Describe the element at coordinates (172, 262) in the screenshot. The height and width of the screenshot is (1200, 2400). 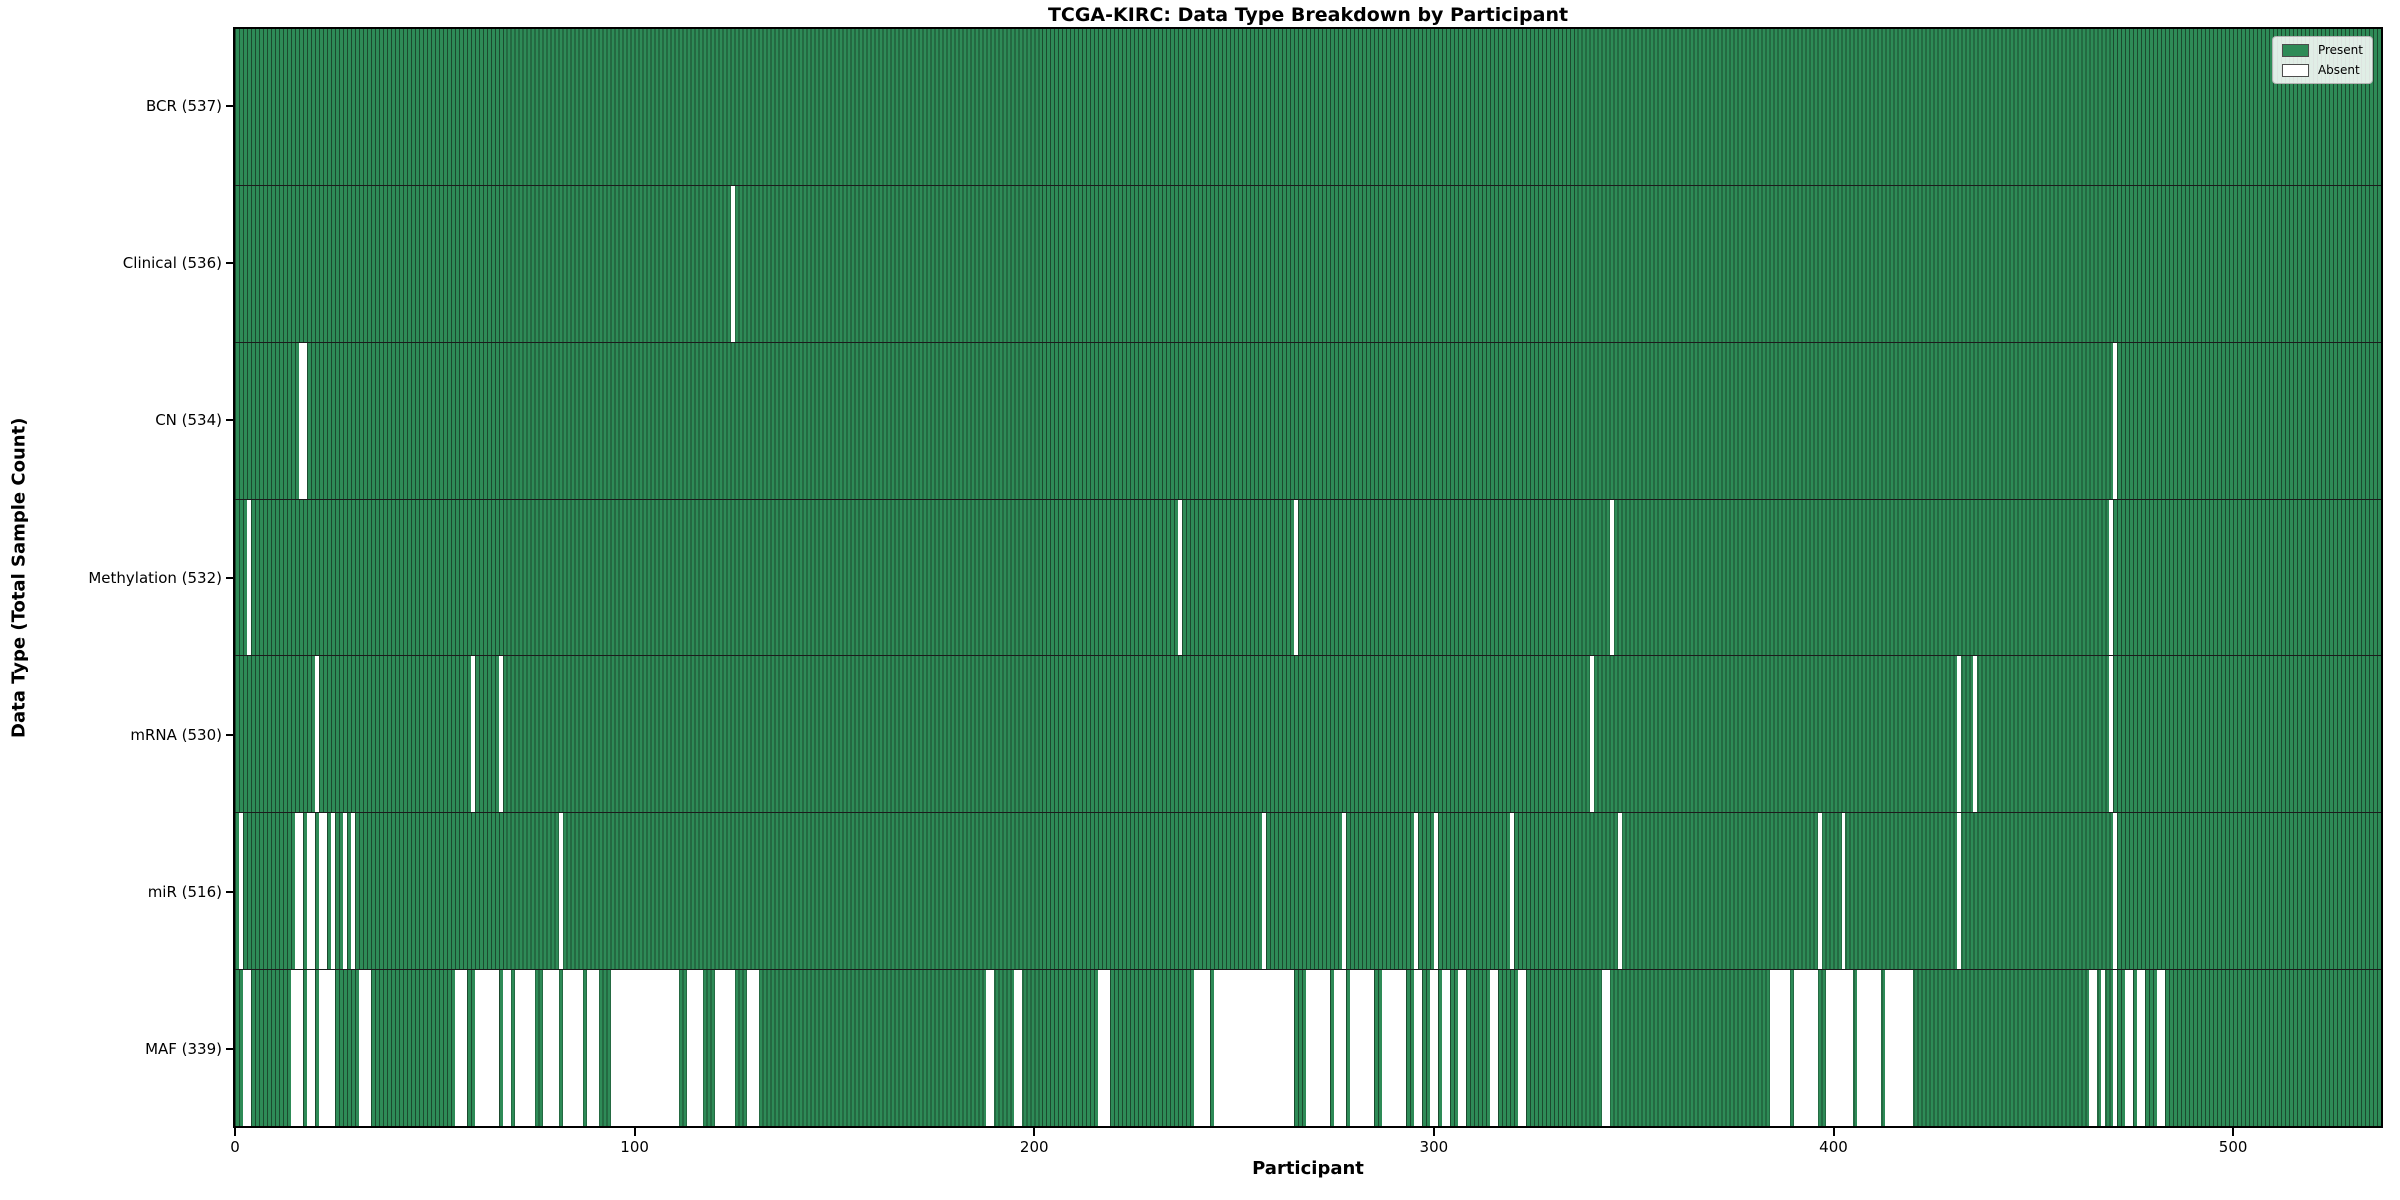
I see `y-tick-label: Clinical (536)` at that location.